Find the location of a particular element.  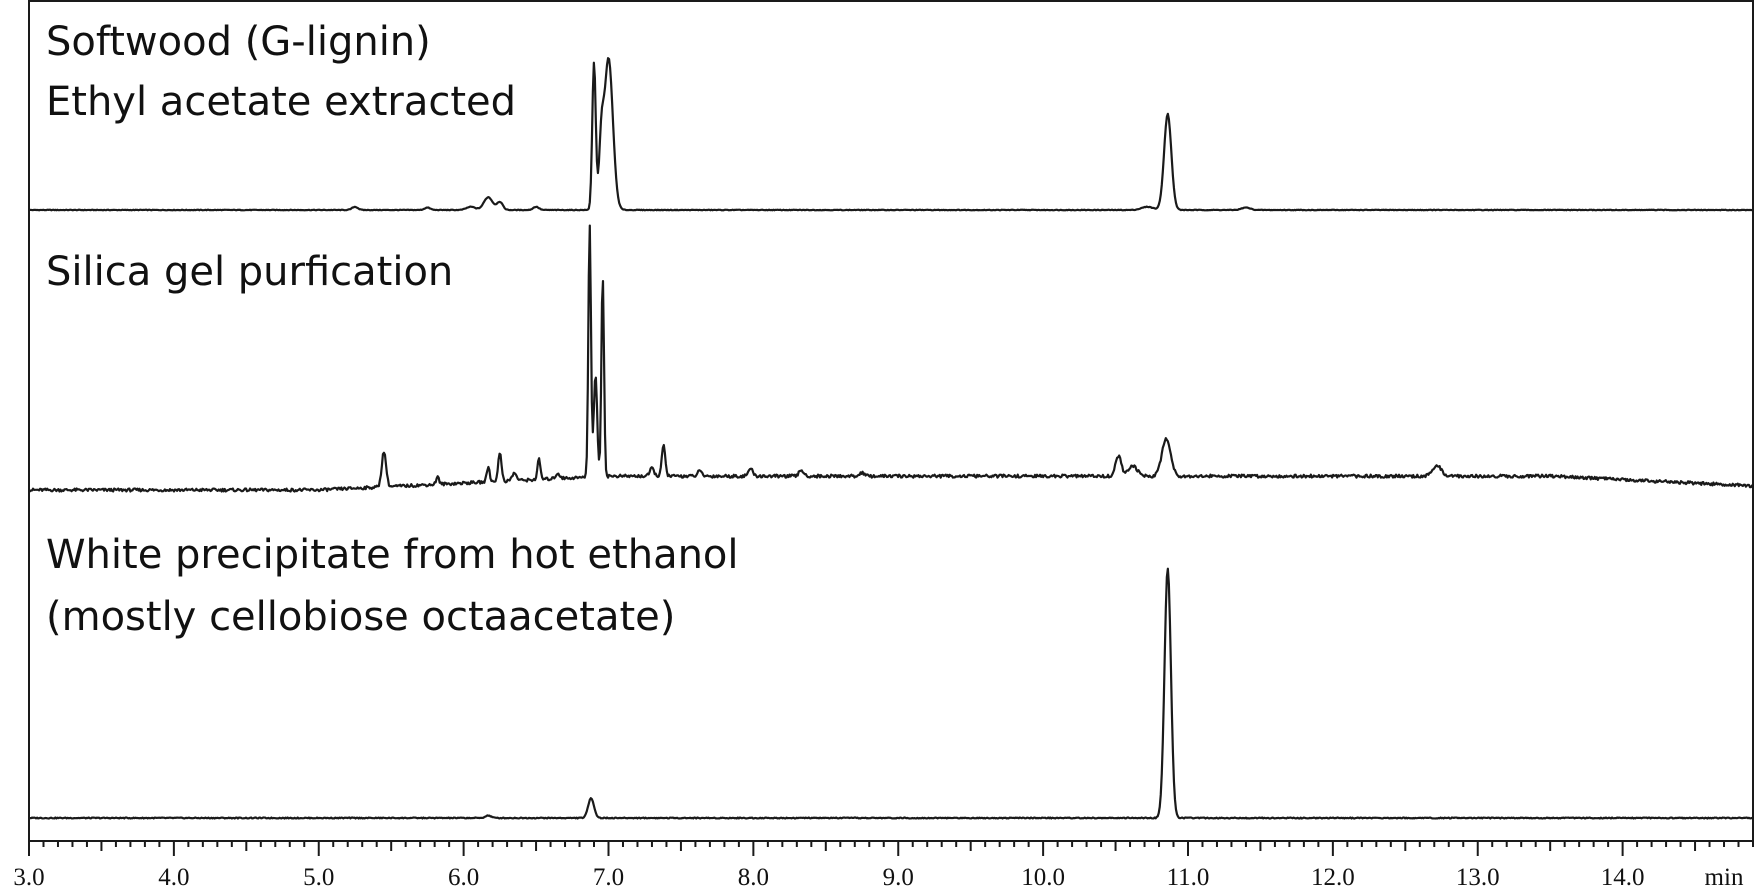

x-tick-label: 9.0 is located at coordinates (898, 877).